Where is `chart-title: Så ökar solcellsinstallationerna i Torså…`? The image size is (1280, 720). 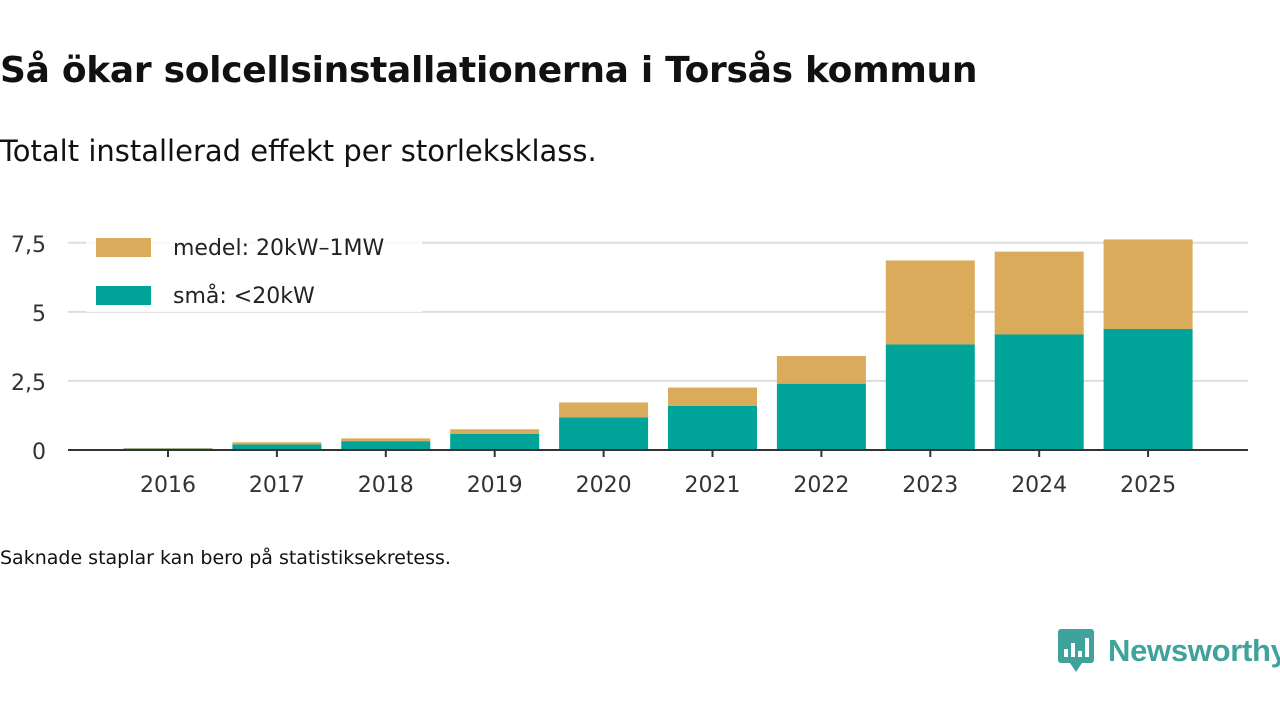
chart-title: Så ökar solcellsinstallationerna i Torså… is located at coordinates (489, 70).